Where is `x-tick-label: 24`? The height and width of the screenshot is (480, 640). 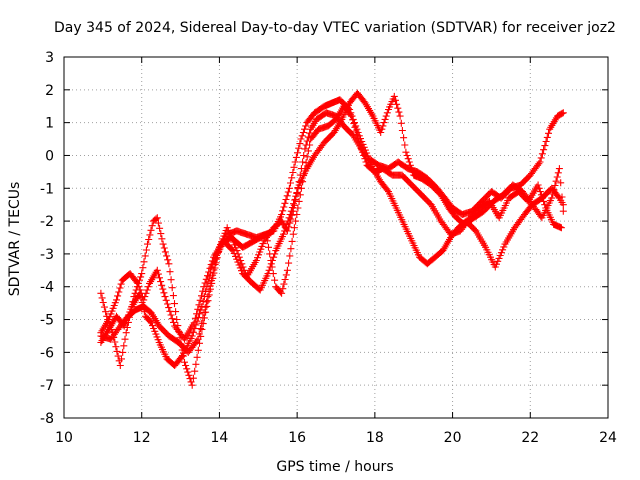 x-tick-label: 24 is located at coordinates (608, 438).